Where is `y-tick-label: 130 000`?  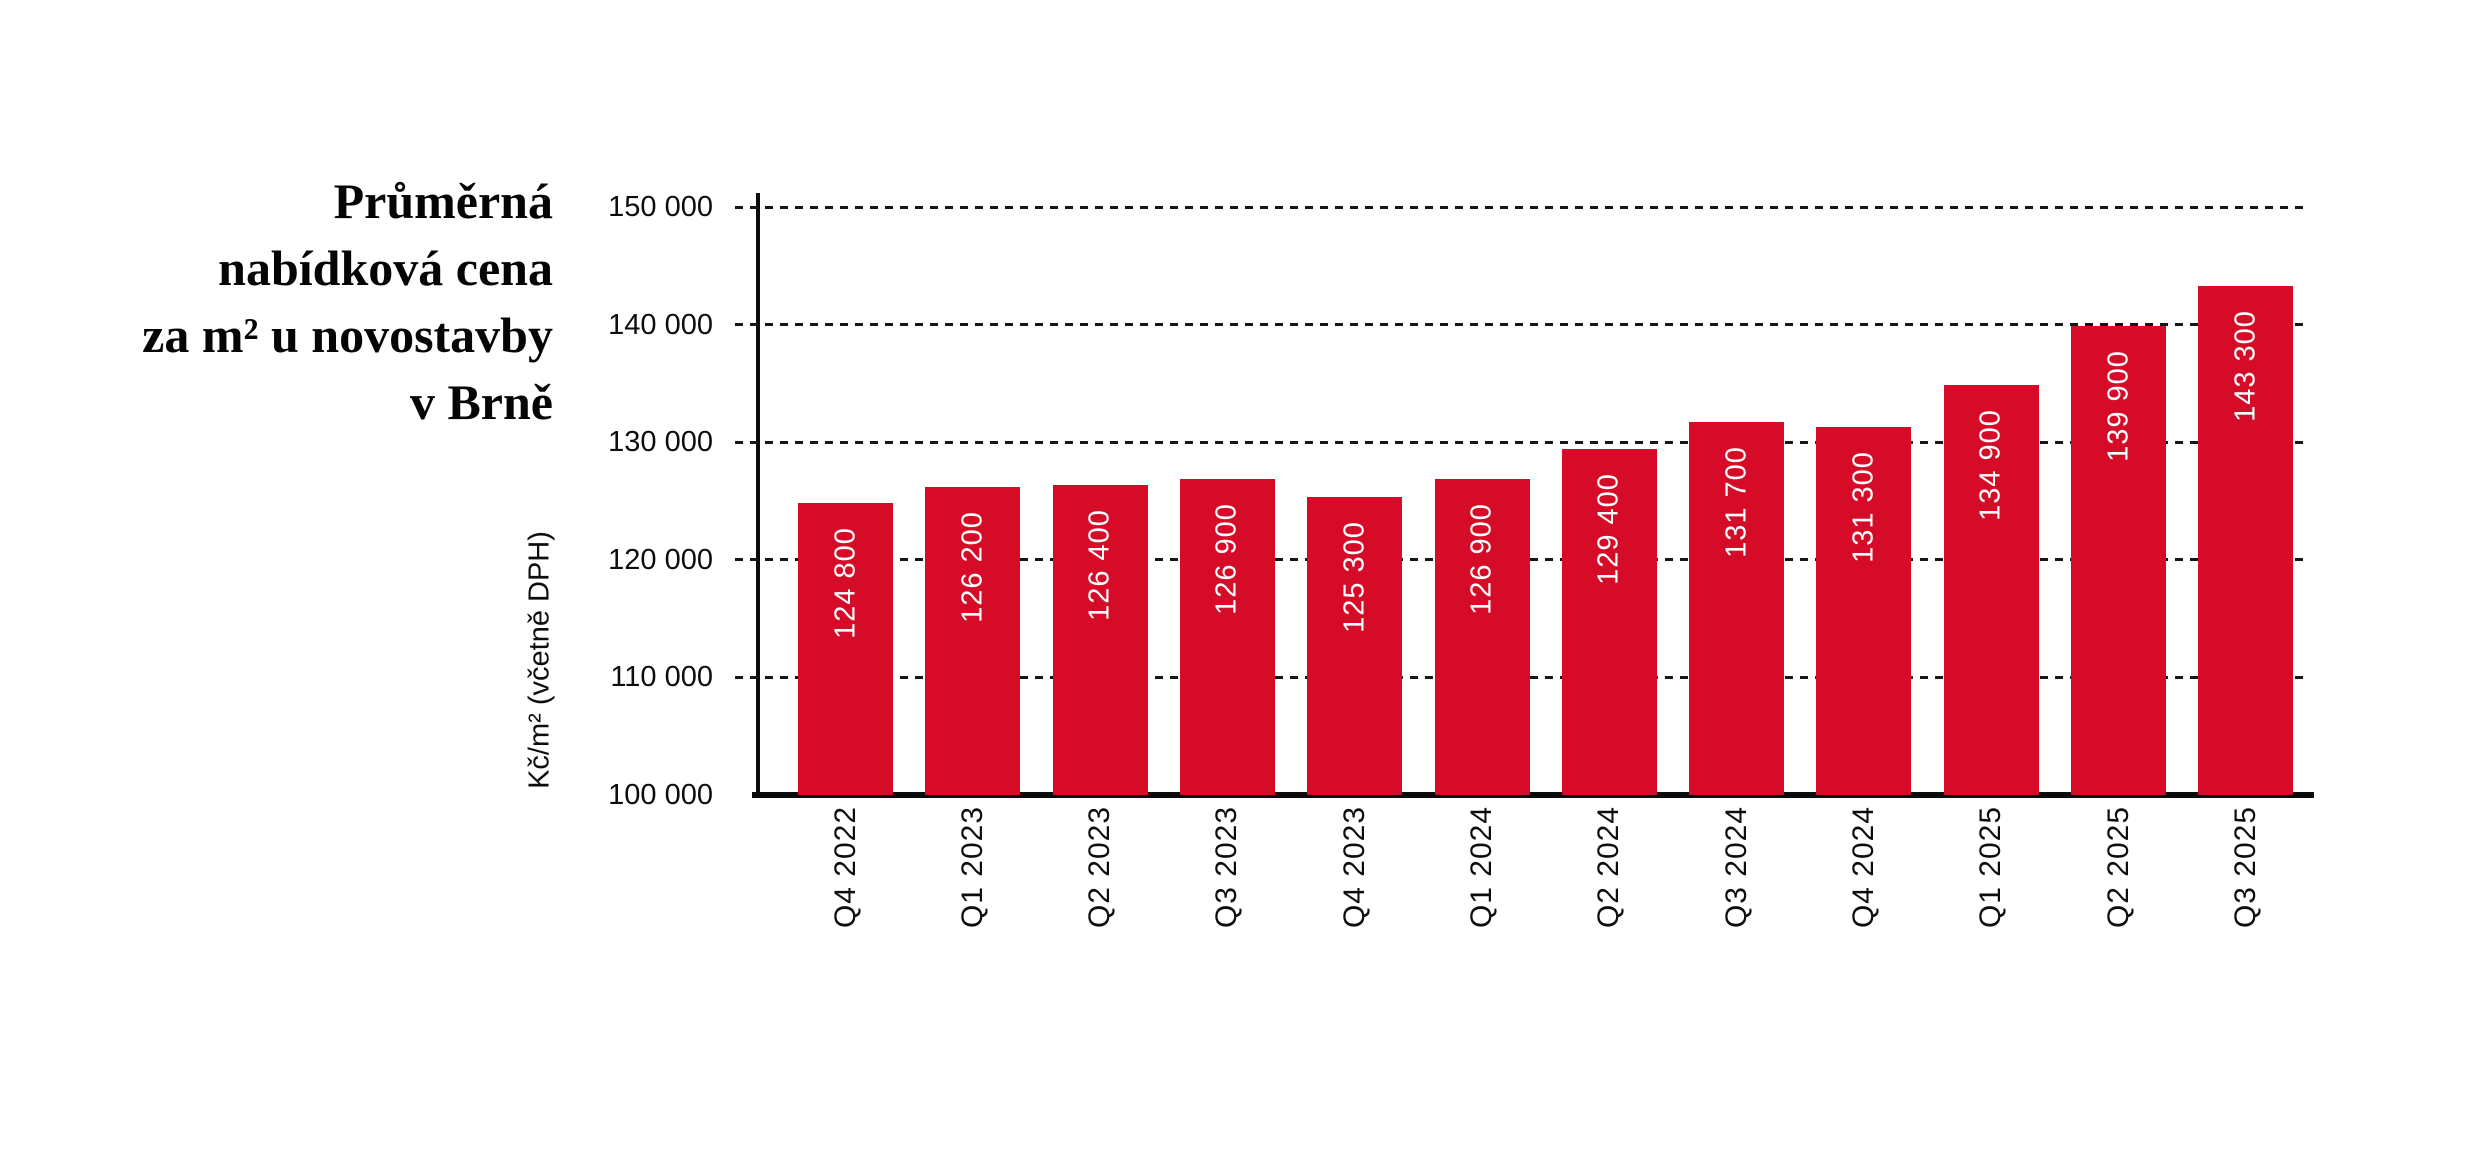 y-tick-label: 130 000 is located at coordinates (660, 442).